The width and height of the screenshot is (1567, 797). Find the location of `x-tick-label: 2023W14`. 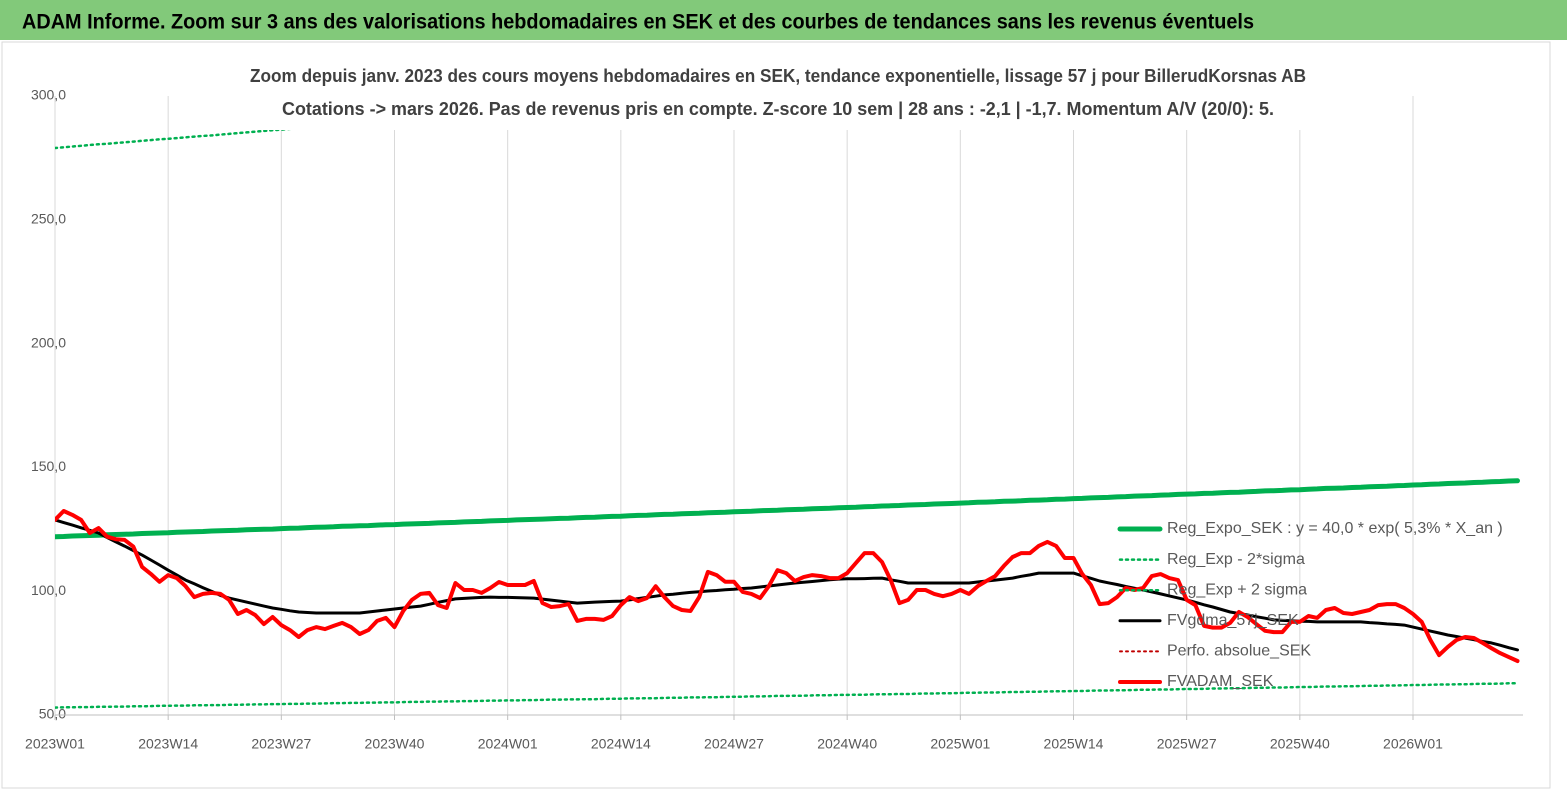

x-tick-label: 2023W14 is located at coordinates (168, 744).